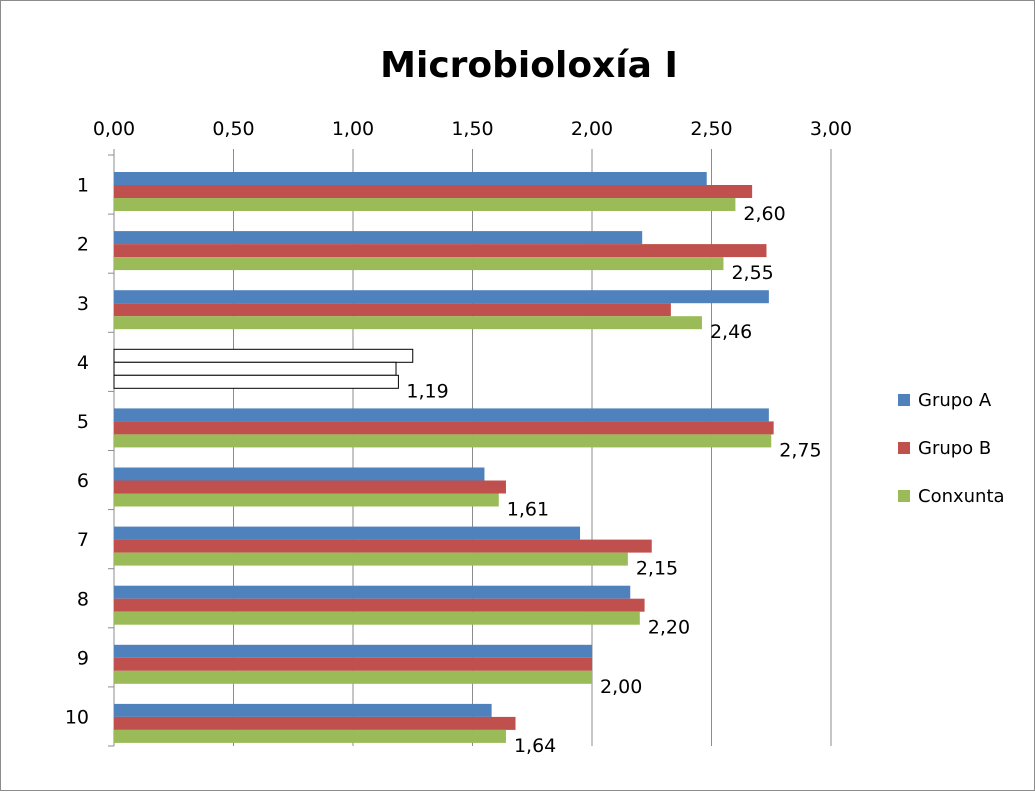 This screenshot has width=1035, height=792. What do you see at coordinates (114, 129) in the screenshot?
I see `x-tick-label: 0,00` at bounding box center [114, 129].